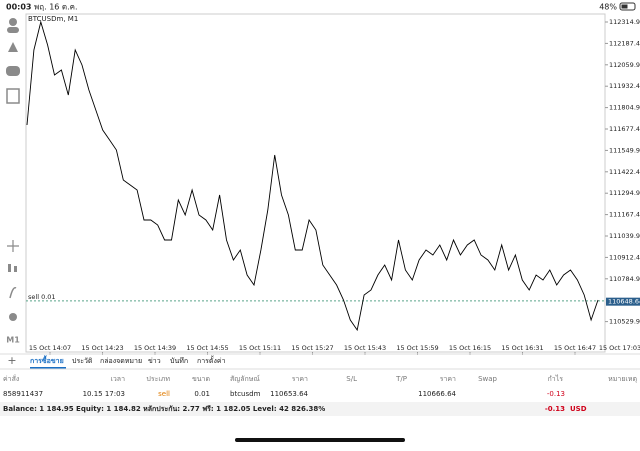  What do you see at coordinates (13, 30) in the screenshot?
I see `account-icon-body` at bounding box center [13, 30].